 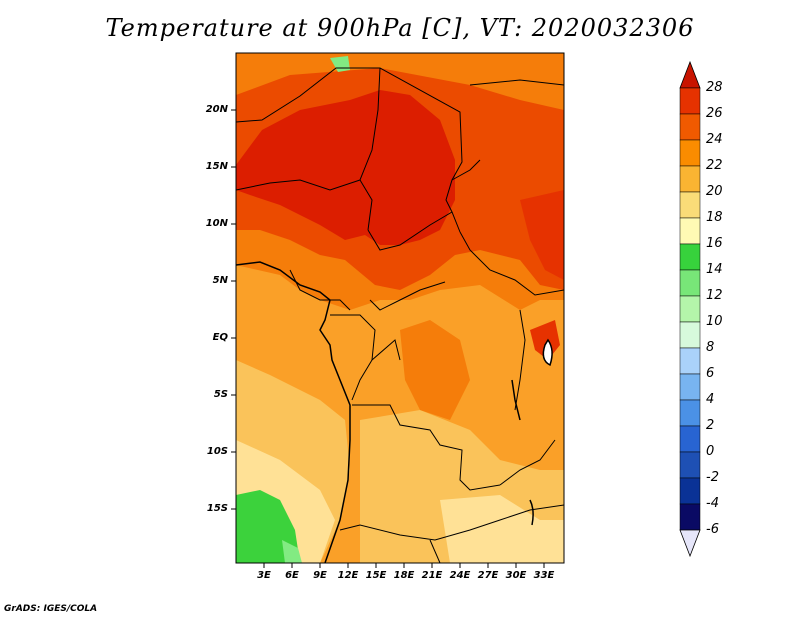 What do you see at coordinates (714, 87) in the screenshot?
I see `colorbar-label: 28` at bounding box center [714, 87].